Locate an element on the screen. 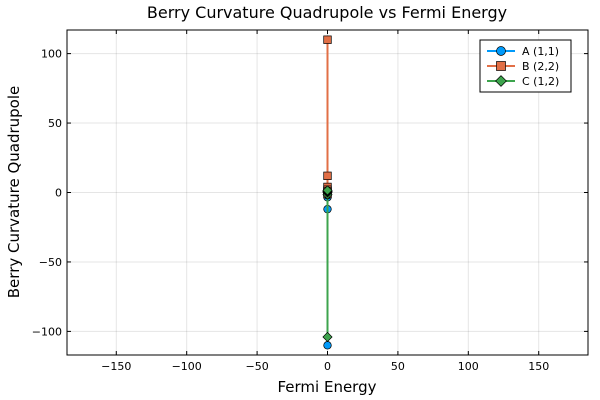  x-axis-label: Fermi Energy is located at coordinates (326, 387).